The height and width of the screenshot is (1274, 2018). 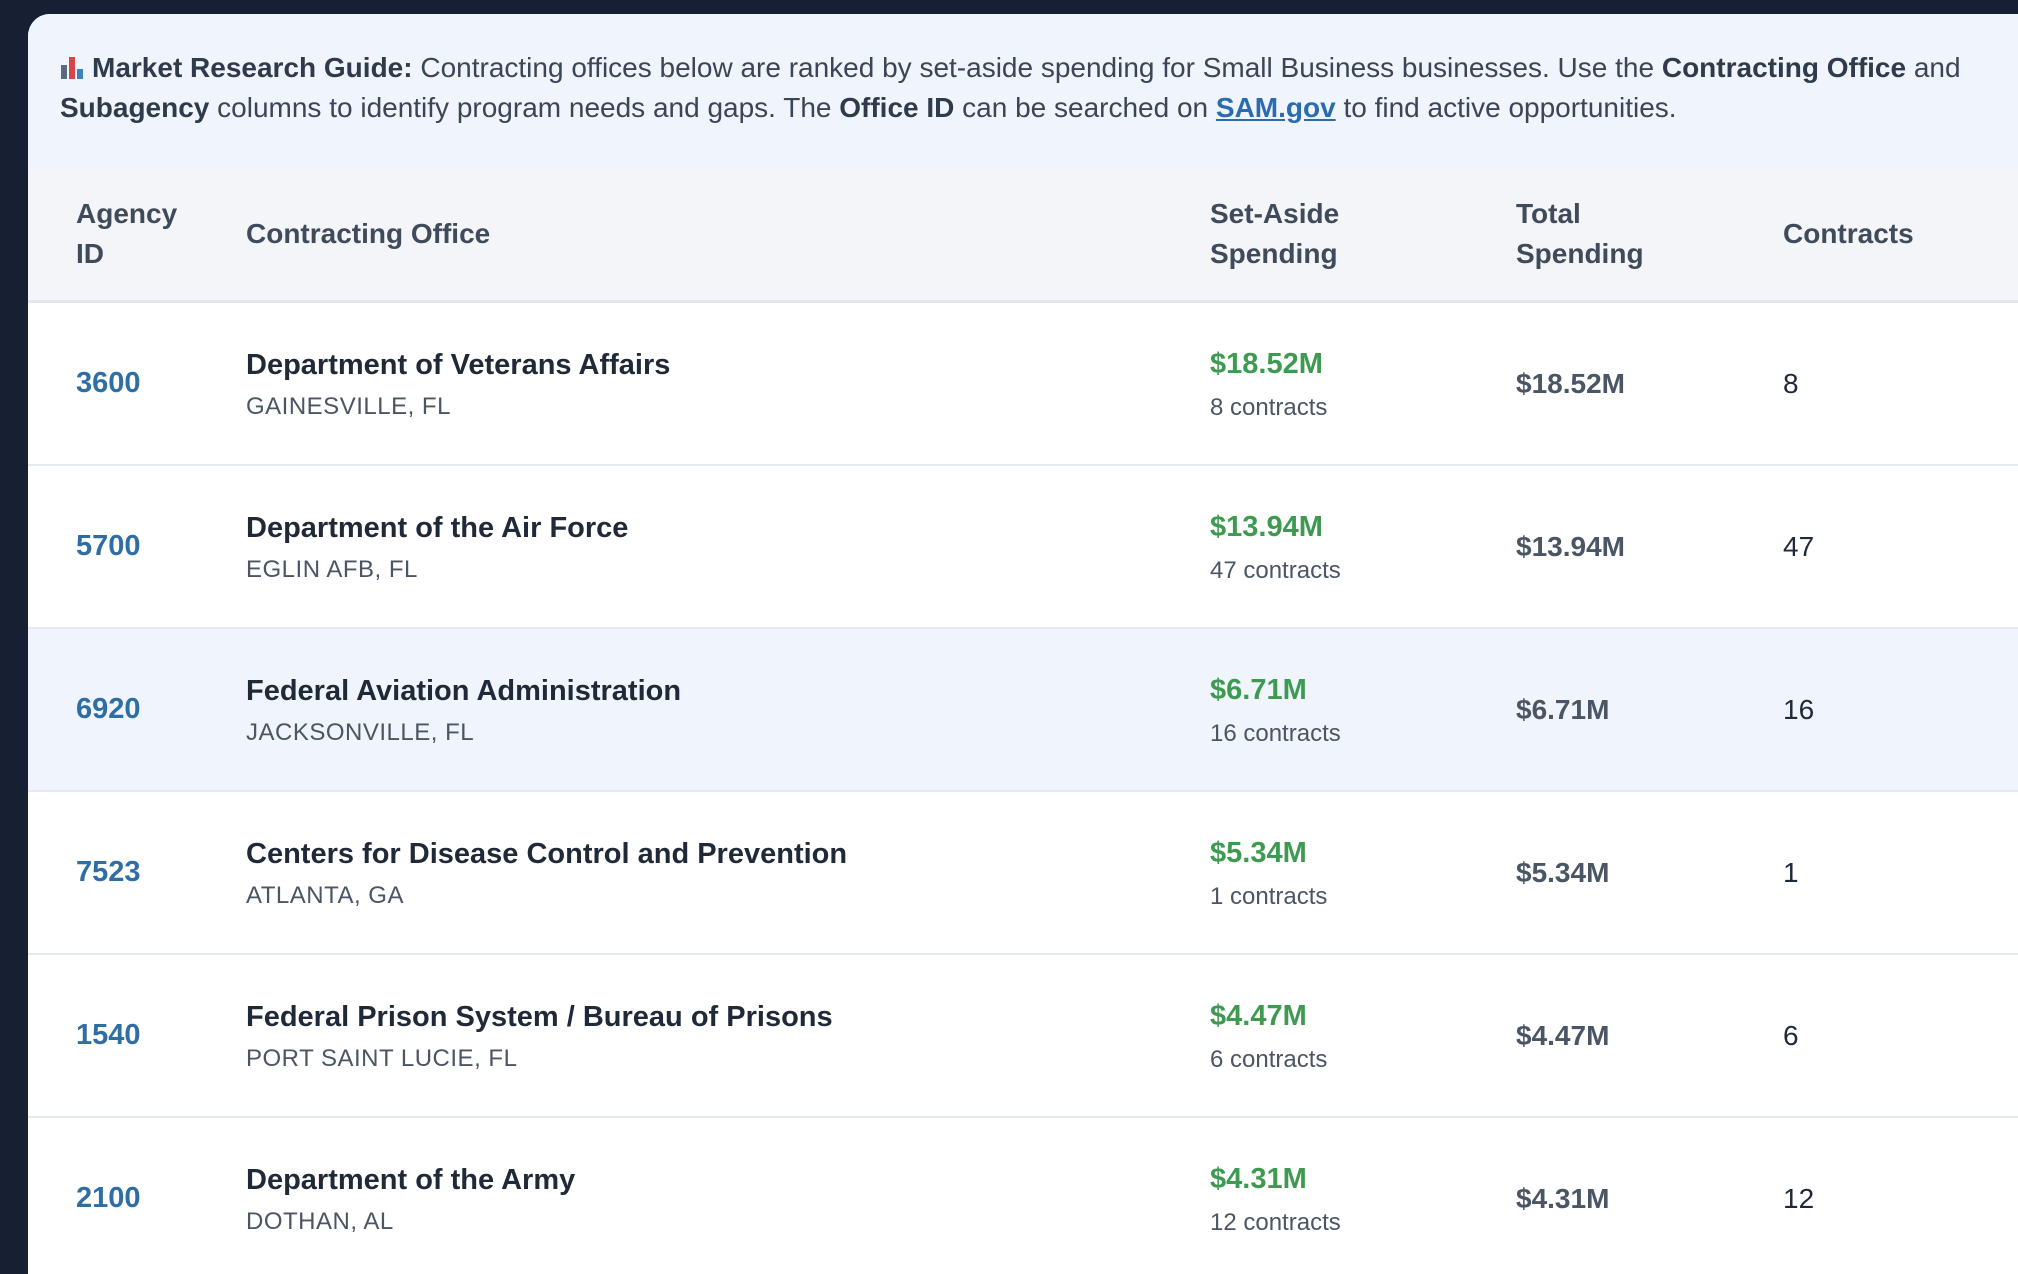 What do you see at coordinates (1269, 1059) in the screenshot?
I see `setaside-contract-count: 6 contracts` at bounding box center [1269, 1059].